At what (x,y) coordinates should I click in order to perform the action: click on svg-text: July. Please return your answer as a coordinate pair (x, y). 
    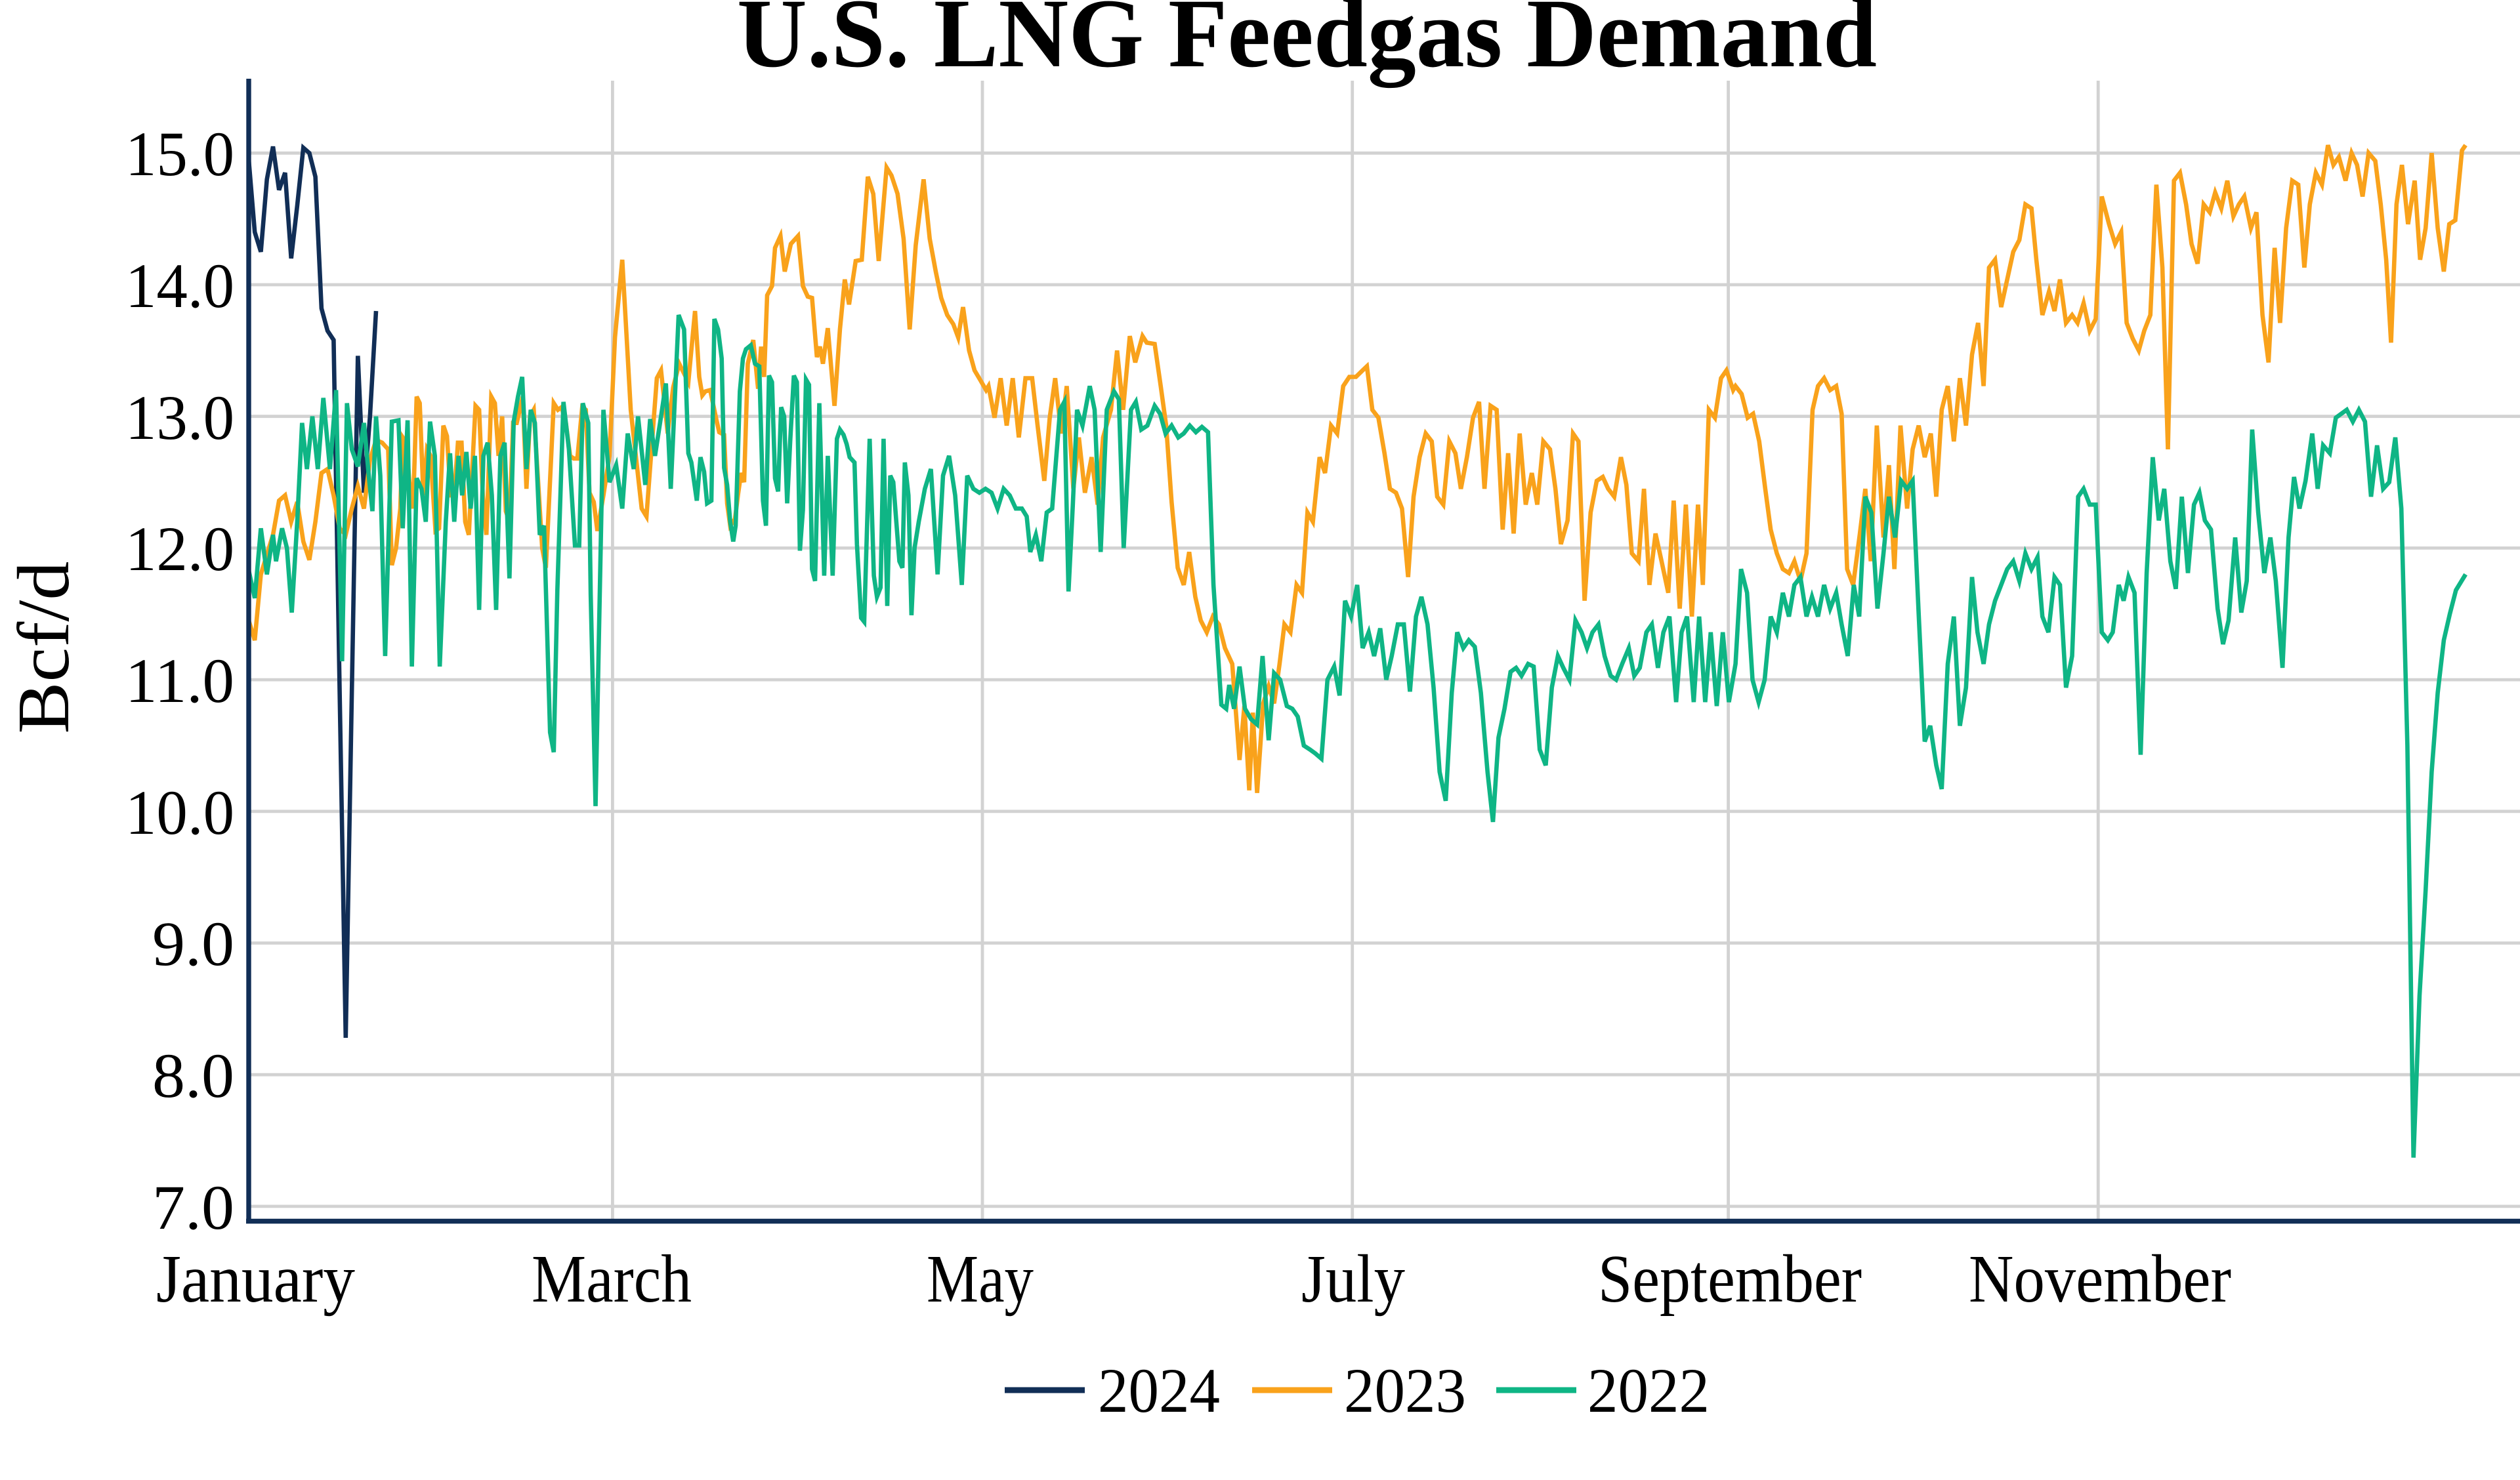
    Looking at the image, I should click on (1353, 1279).